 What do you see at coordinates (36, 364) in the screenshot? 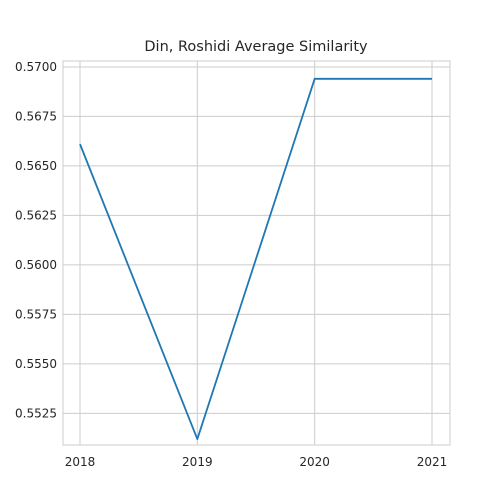
I see `y-tick-label: 0.5550` at bounding box center [36, 364].